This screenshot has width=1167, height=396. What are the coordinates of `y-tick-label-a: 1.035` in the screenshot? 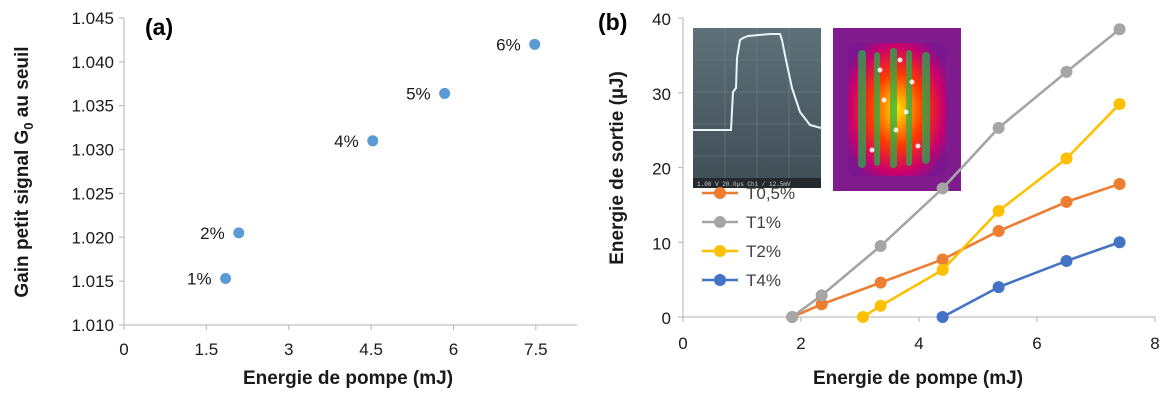 It's located at (92, 106).